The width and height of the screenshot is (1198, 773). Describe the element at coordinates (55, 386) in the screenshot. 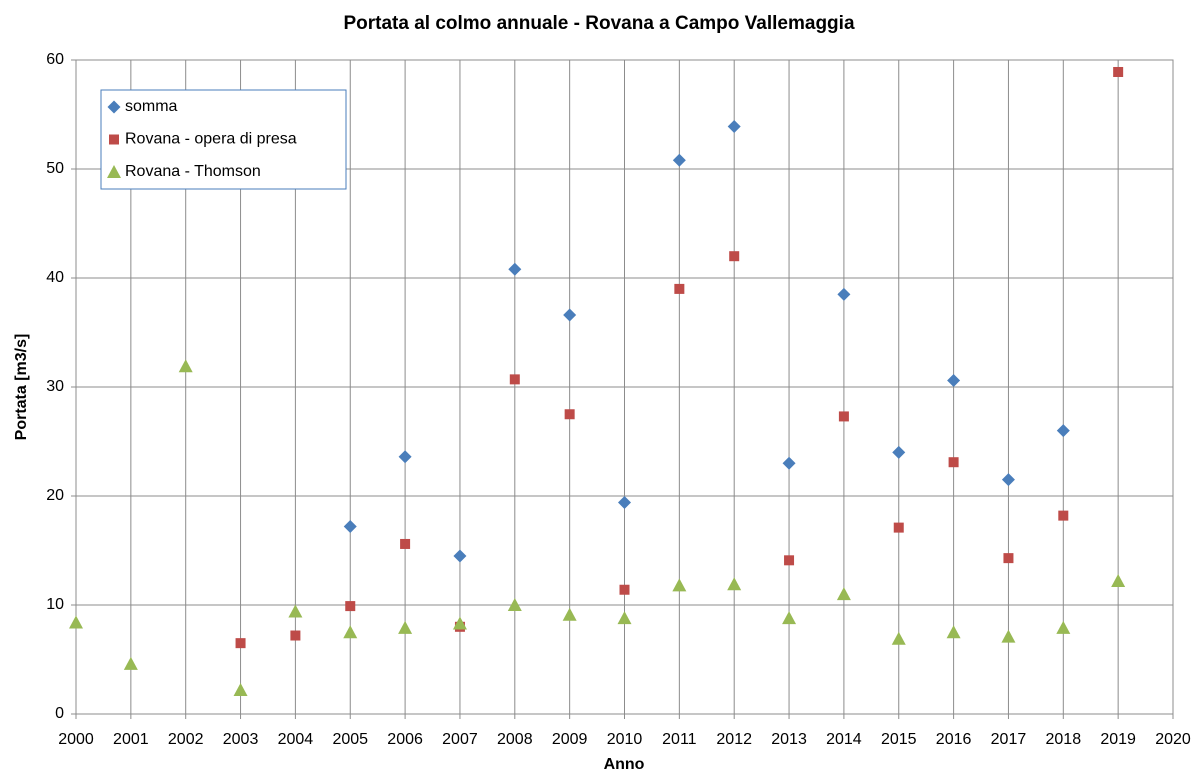

I see `y-tick-label: 30` at that location.